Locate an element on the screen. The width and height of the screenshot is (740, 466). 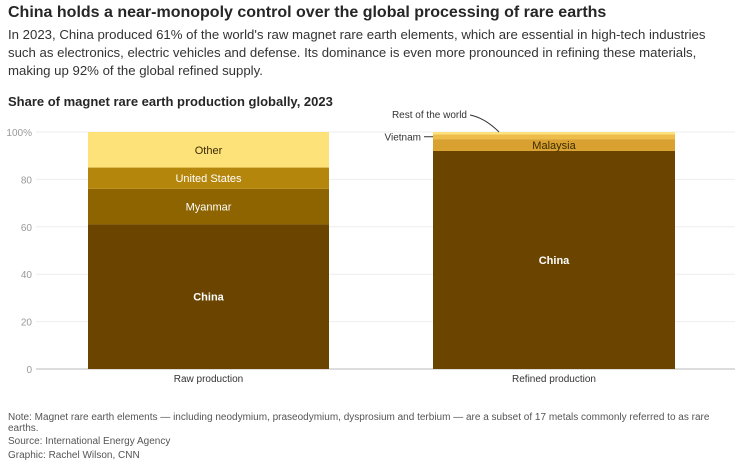
bar-segment-vietnam is located at coordinates (554, 137).